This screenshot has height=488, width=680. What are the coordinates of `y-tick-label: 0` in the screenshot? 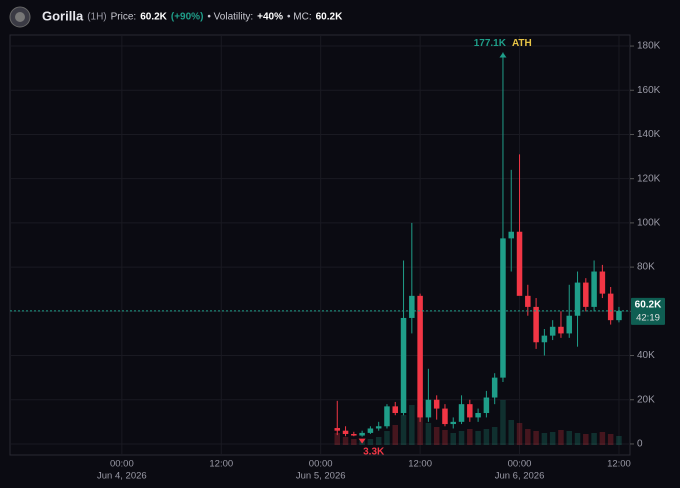 It's located at (640, 444).